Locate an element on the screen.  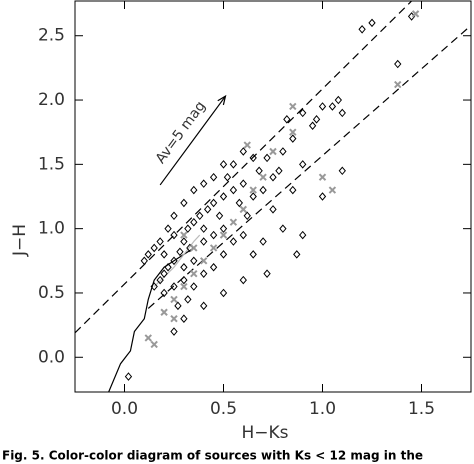
y-tick-label: 1.5 is located at coordinates (51, 164).